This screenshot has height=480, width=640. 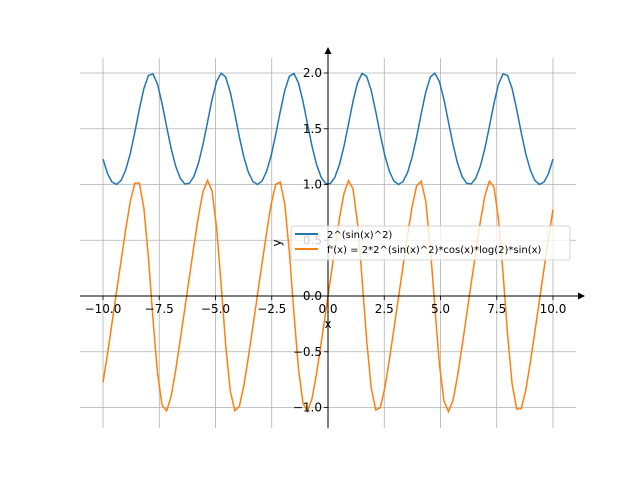 I want to click on y-tick-label: −1.0, so click(x=307, y=408).